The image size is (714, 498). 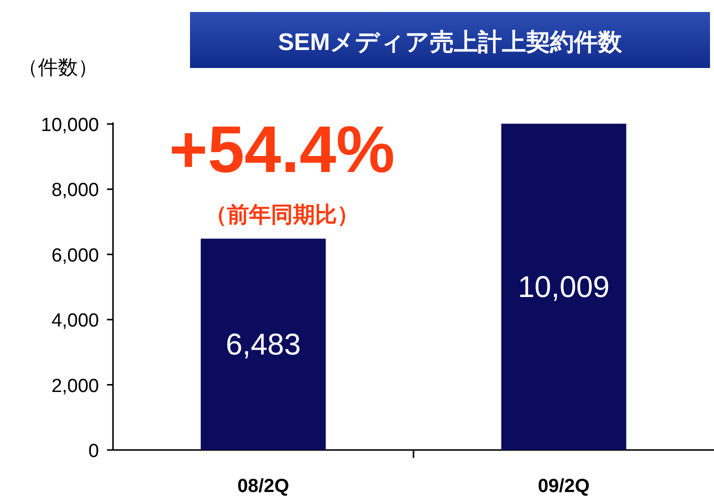 I want to click on y-tick-label: 8,000, so click(x=75, y=191).